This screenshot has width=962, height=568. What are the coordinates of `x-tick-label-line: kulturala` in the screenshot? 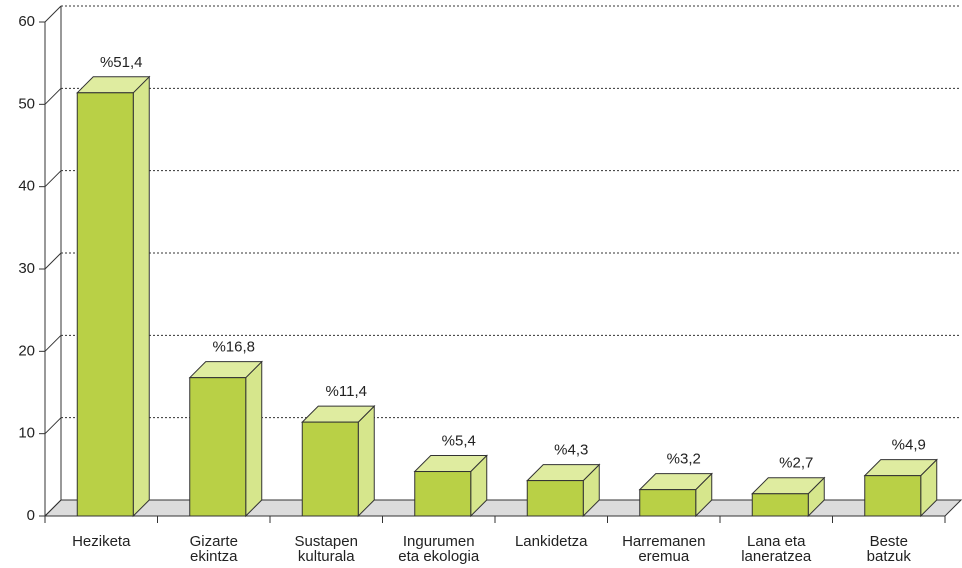 It's located at (326, 556).